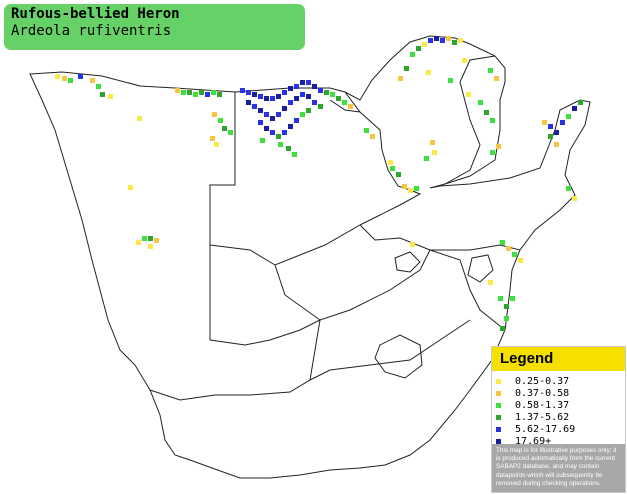 The width and height of the screenshot is (627, 494). I want to click on legend-item: 0.58-1.37, so click(560, 405).